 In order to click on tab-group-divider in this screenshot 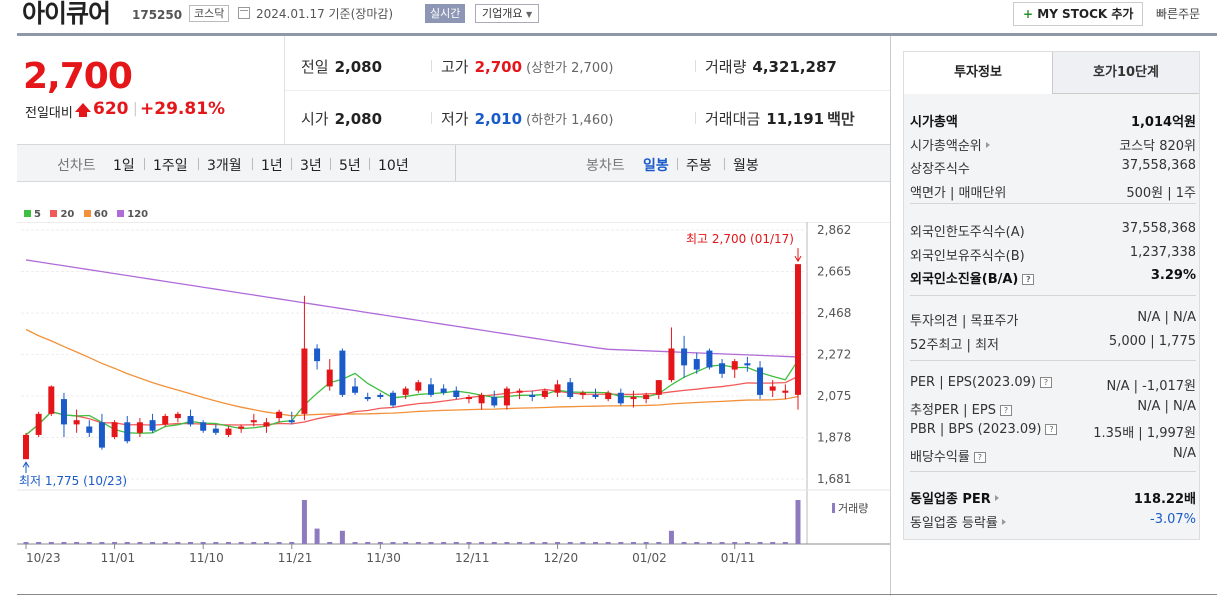, I will do `click(455, 163)`.